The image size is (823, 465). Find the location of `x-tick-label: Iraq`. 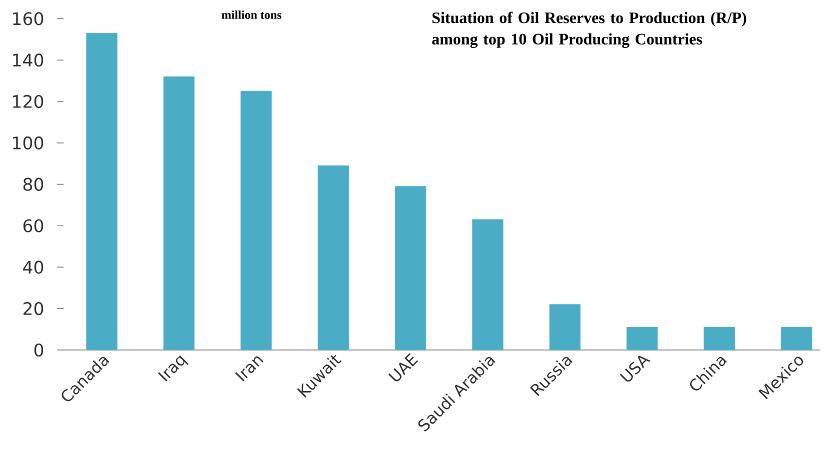

x-tick-label: Iraq is located at coordinates (173, 368).